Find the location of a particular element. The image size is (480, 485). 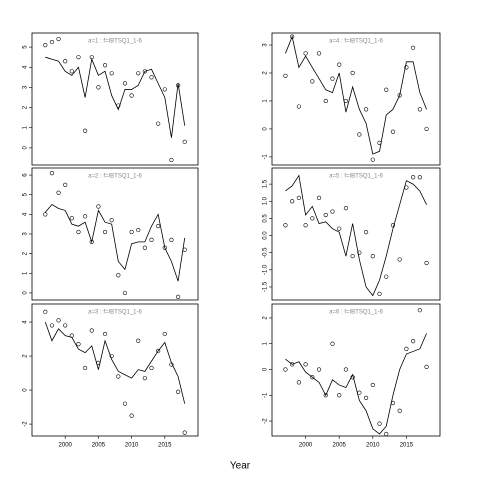

y-tick-label: 0.0 is located at coordinates (266, 235).